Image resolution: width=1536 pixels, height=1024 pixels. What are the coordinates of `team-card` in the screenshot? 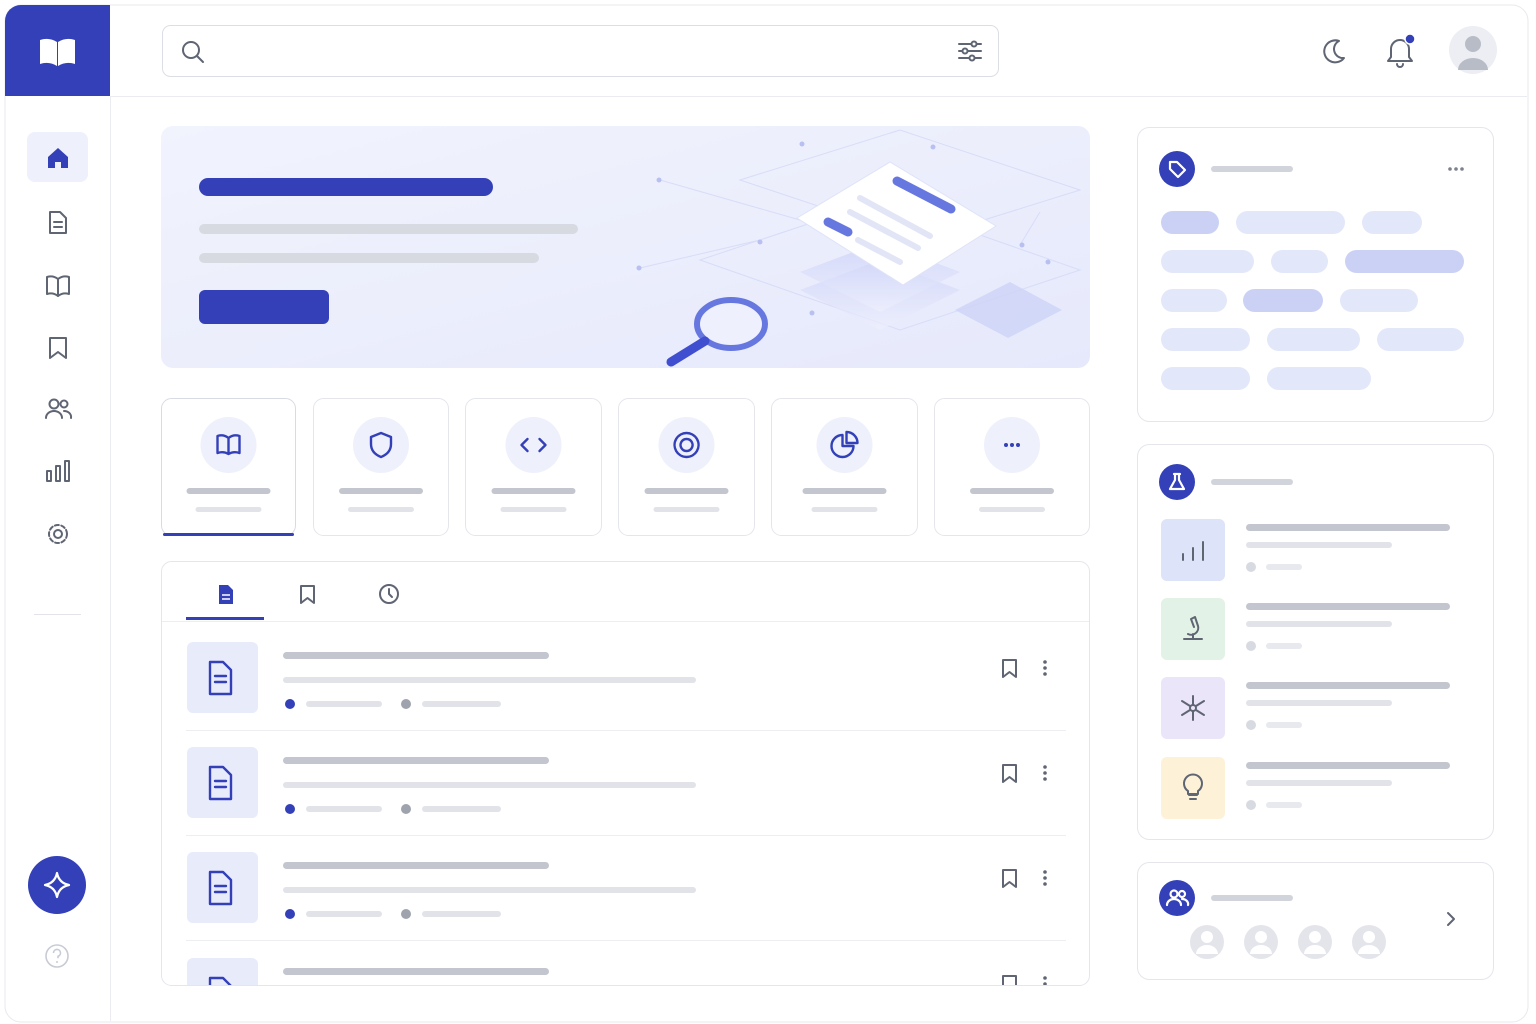 It's located at (1315, 921).